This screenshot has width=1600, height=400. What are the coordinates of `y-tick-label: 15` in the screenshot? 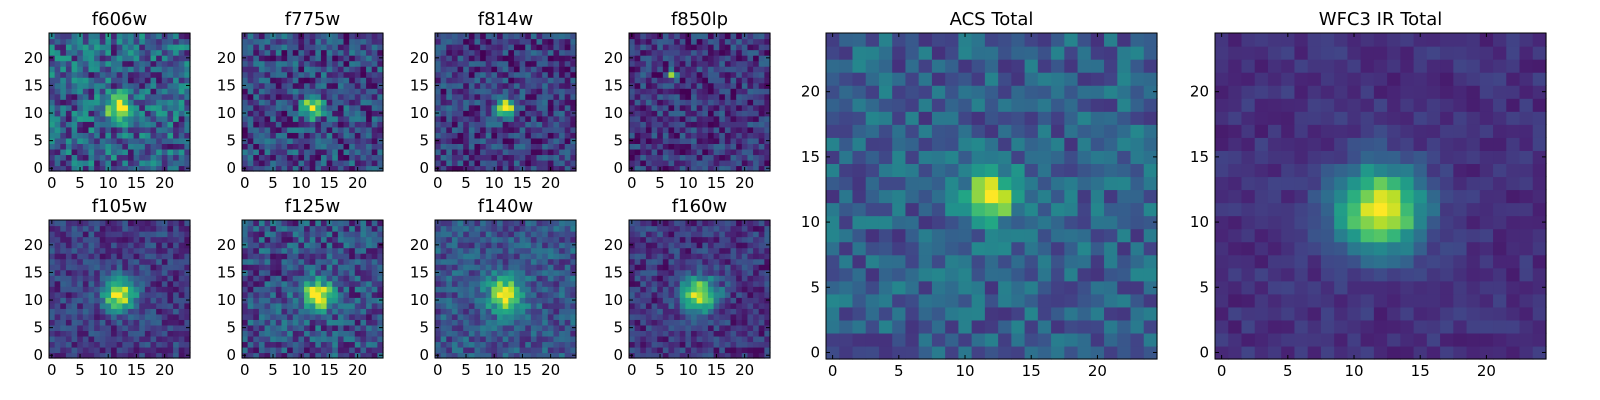 It's located at (613, 85).